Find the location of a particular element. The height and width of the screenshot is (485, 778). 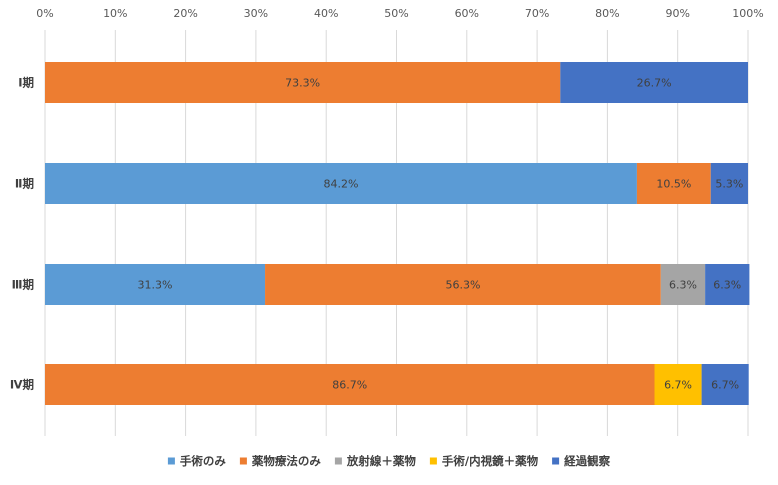

data-label: 56.3% is located at coordinates (462, 285).